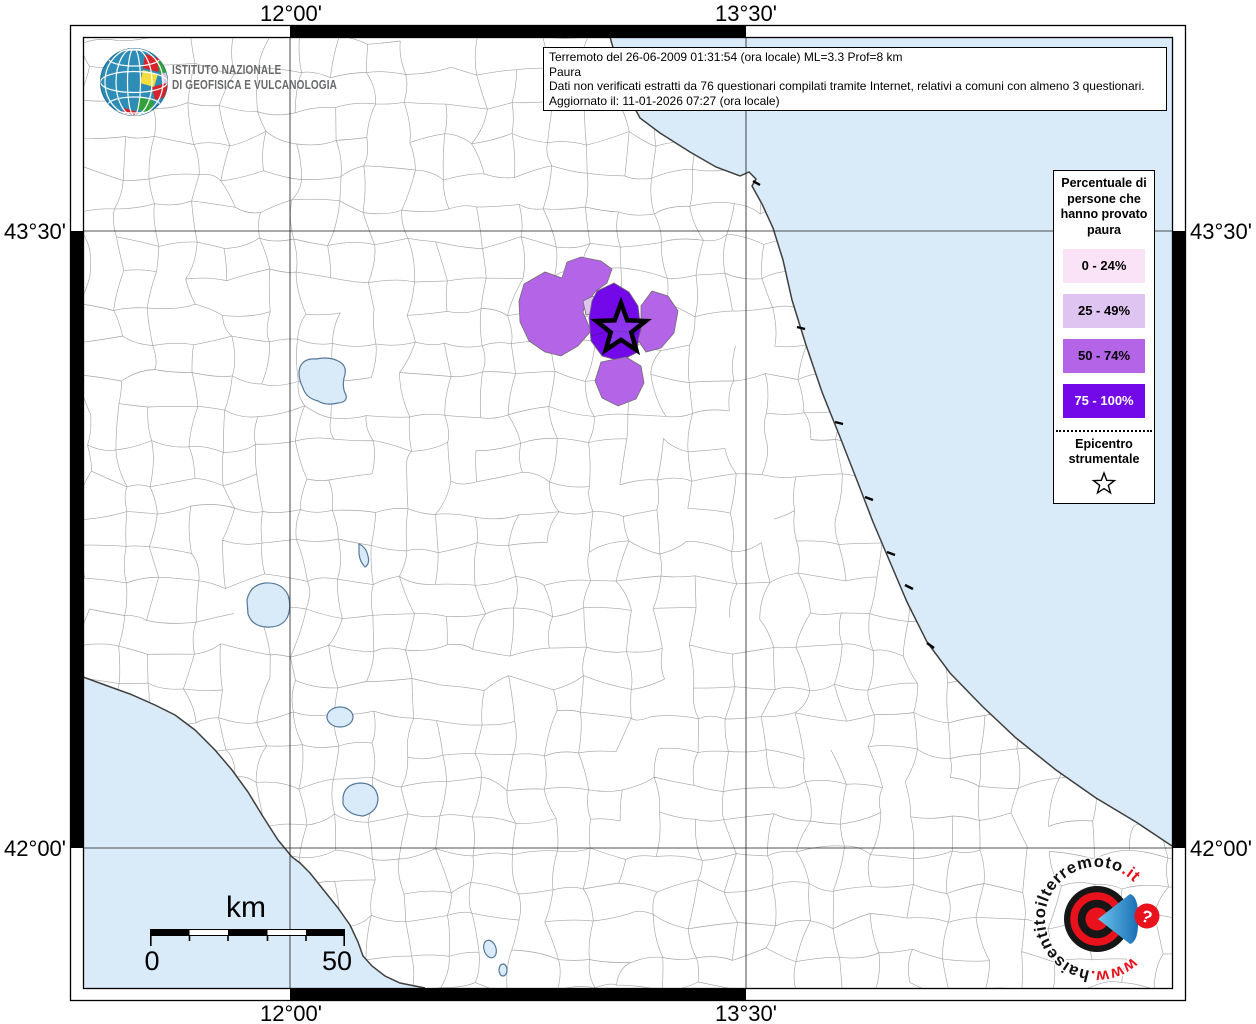 Image resolution: width=1256 pixels, height=1024 pixels. What do you see at coordinates (1104, 483) in the screenshot?
I see `legend-star-icon` at bounding box center [1104, 483].